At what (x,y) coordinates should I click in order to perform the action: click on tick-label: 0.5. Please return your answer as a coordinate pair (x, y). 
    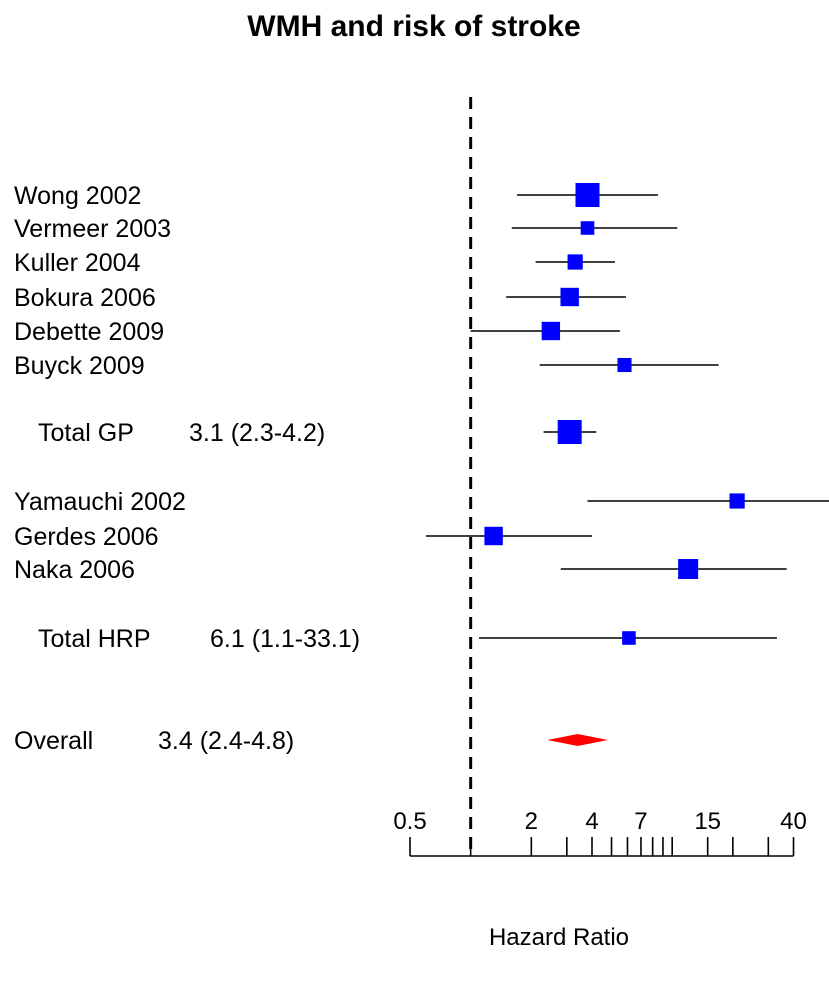
    Looking at the image, I should click on (409, 821).